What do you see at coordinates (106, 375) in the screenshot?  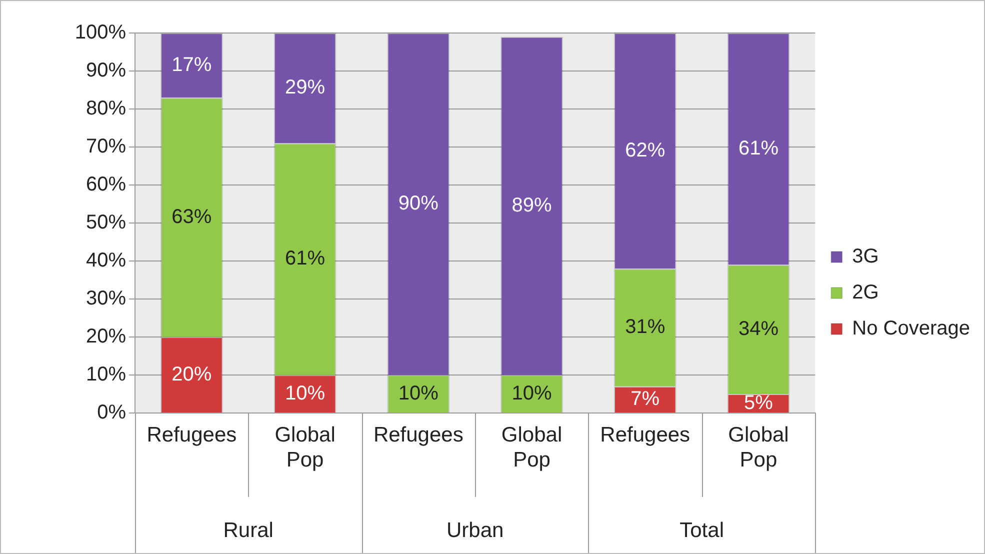 I see `y-tick-label: 10%` at bounding box center [106, 375].